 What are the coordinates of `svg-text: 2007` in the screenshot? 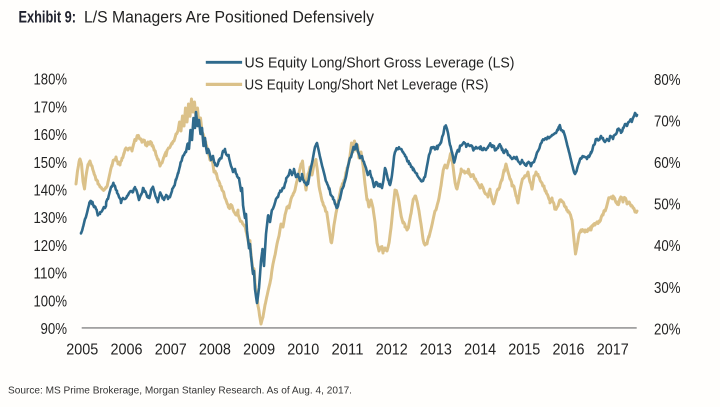 It's located at (171, 350).